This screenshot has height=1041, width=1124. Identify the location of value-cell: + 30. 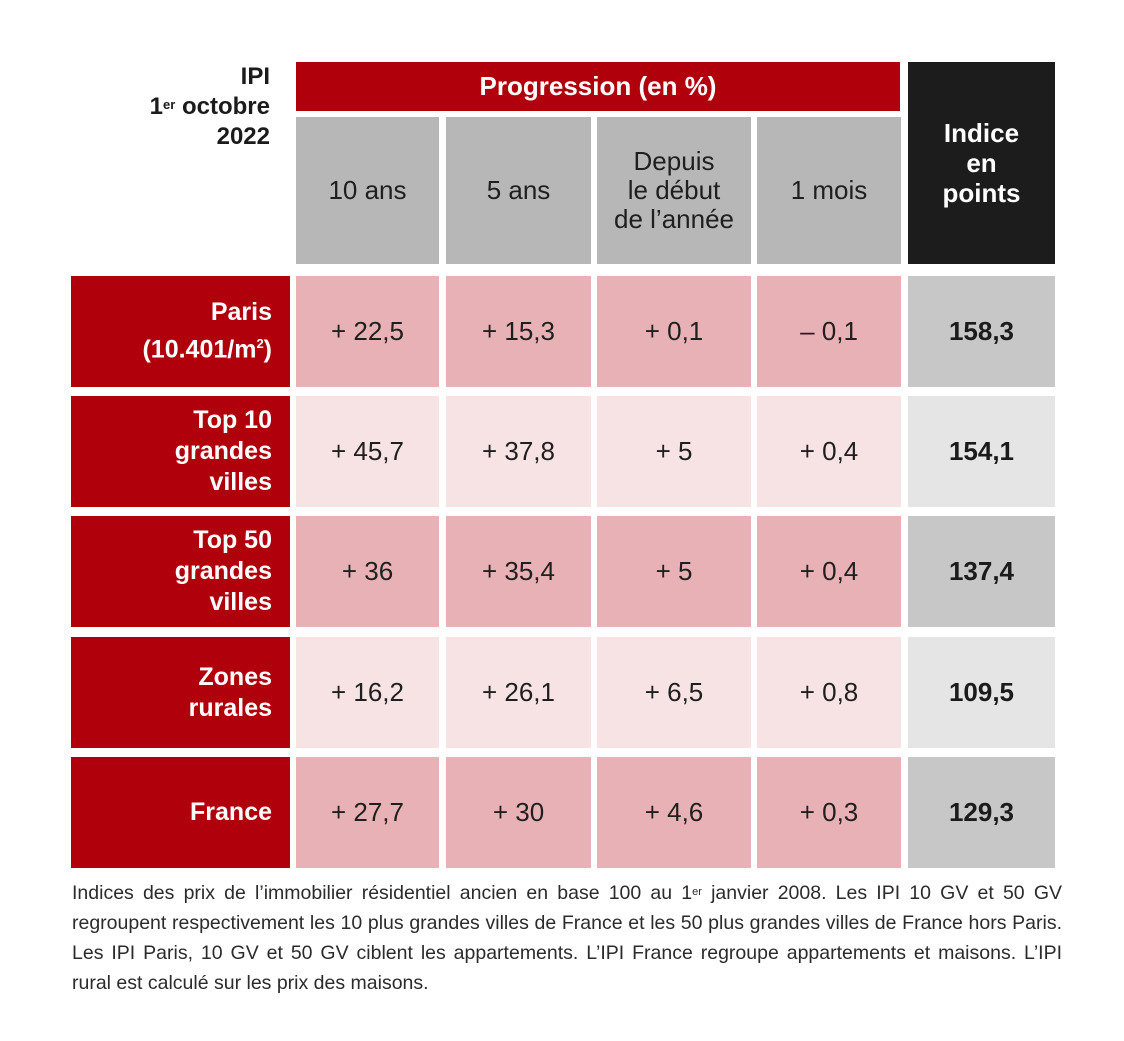
(518, 812).